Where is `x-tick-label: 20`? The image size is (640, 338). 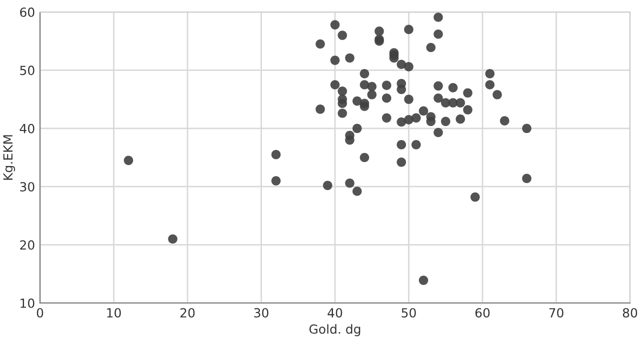 x-tick-label: 20 is located at coordinates (187, 313).